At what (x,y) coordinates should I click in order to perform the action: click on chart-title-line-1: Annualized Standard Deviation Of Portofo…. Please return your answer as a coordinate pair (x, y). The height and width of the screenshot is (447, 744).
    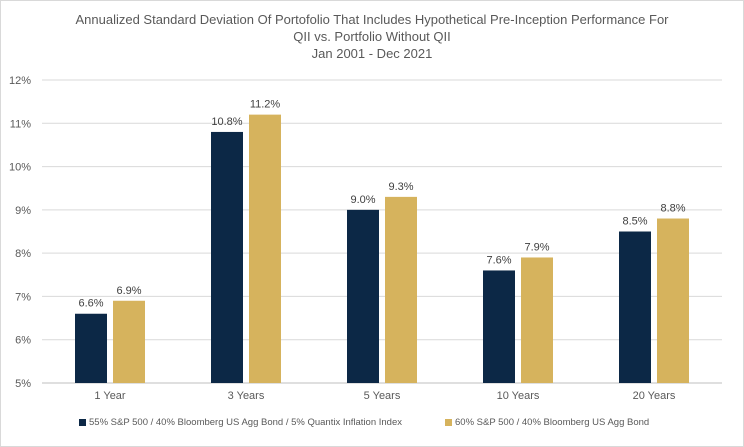
    Looking at the image, I should click on (372, 19).